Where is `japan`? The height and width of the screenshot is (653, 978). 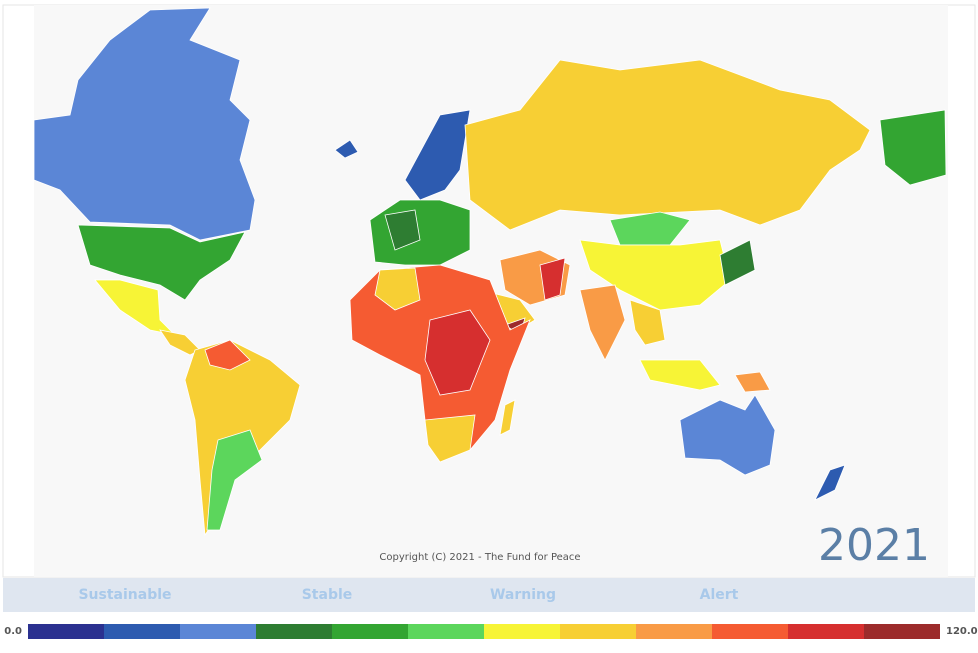 japan is located at coordinates (737, 262).